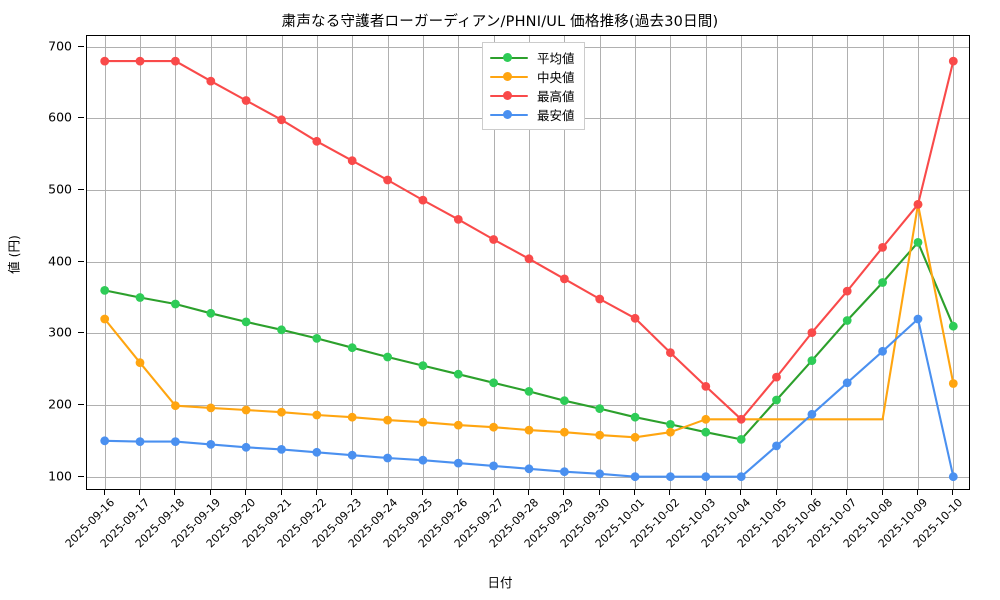 The height and width of the screenshot is (600, 1000). Describe the element at coordinates (556, 58) in the screenshot. I see `legend-label: 平均値` at that location.